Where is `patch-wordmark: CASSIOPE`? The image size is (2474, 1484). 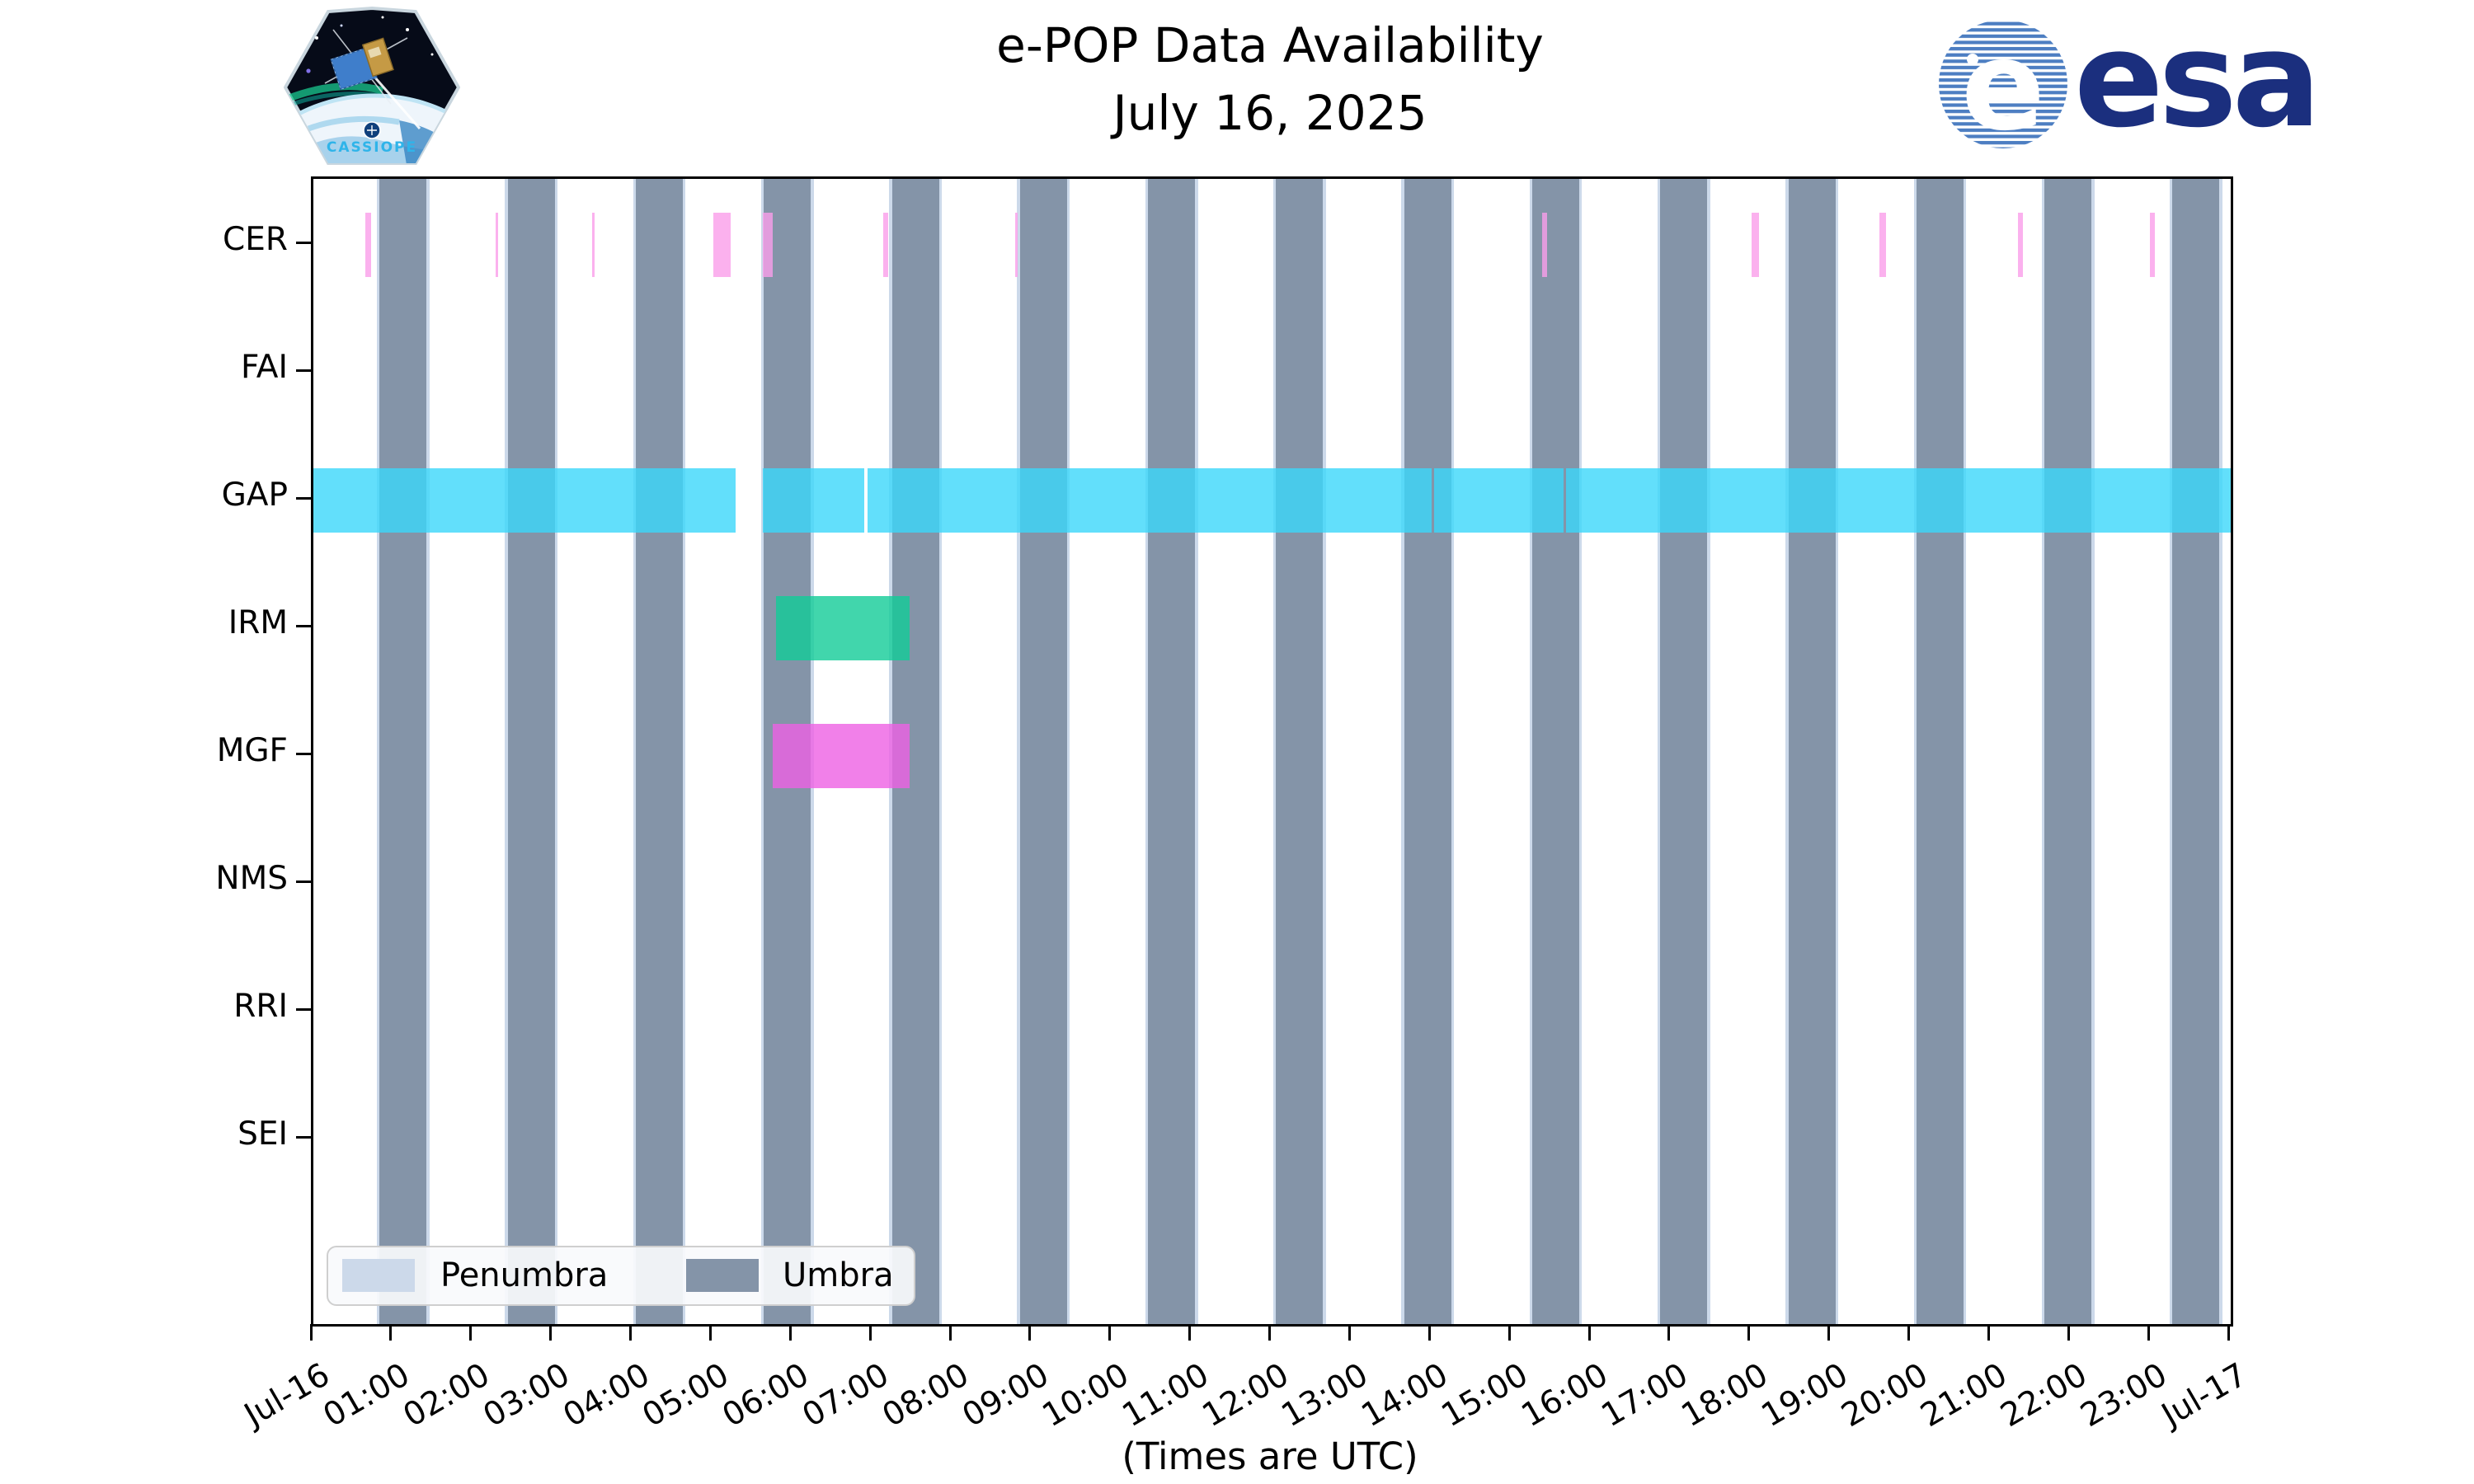
patch-wordmark: CASSIOPE is located at coordinates (372, 147).